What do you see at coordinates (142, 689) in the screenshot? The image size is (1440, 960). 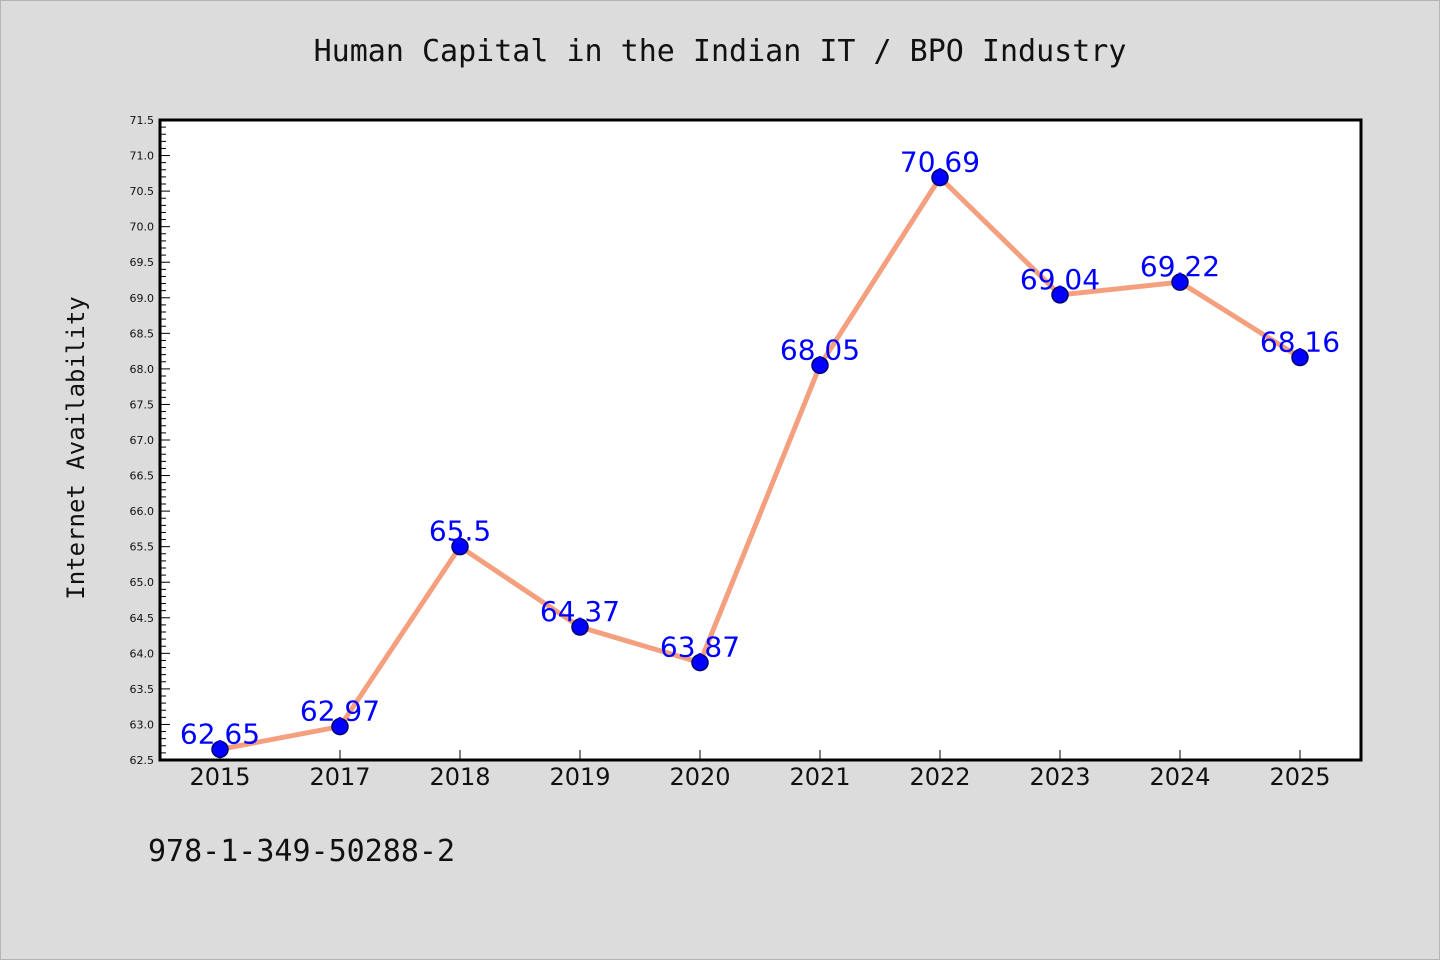 I see `y-tick-label: 63.5` at bounding box center [142, 689].